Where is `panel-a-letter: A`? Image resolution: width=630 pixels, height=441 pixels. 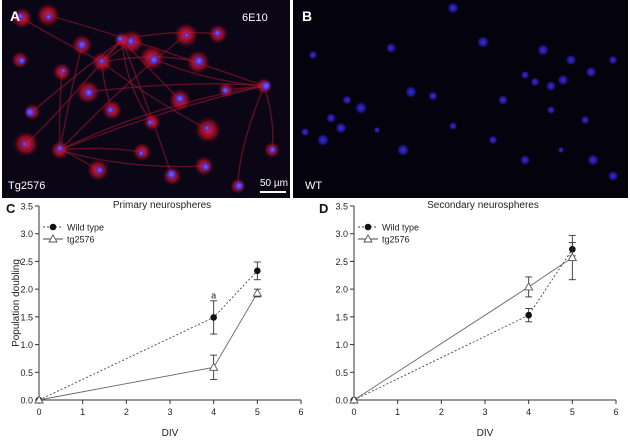
panel-a-letter: A is located at coordinates (15, 16).